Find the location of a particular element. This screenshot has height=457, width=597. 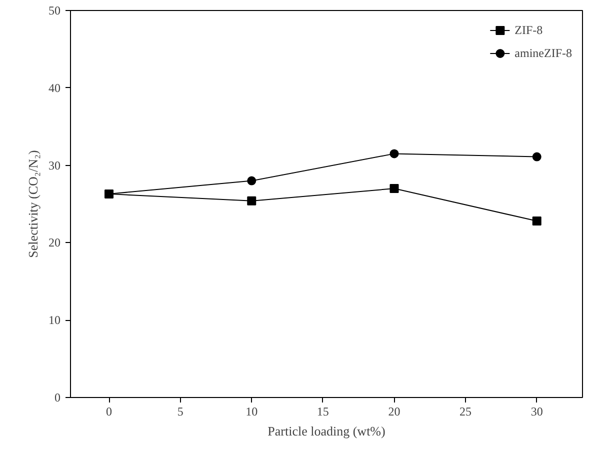

y-tick-label: 30 is located at coordinates (54, 165).